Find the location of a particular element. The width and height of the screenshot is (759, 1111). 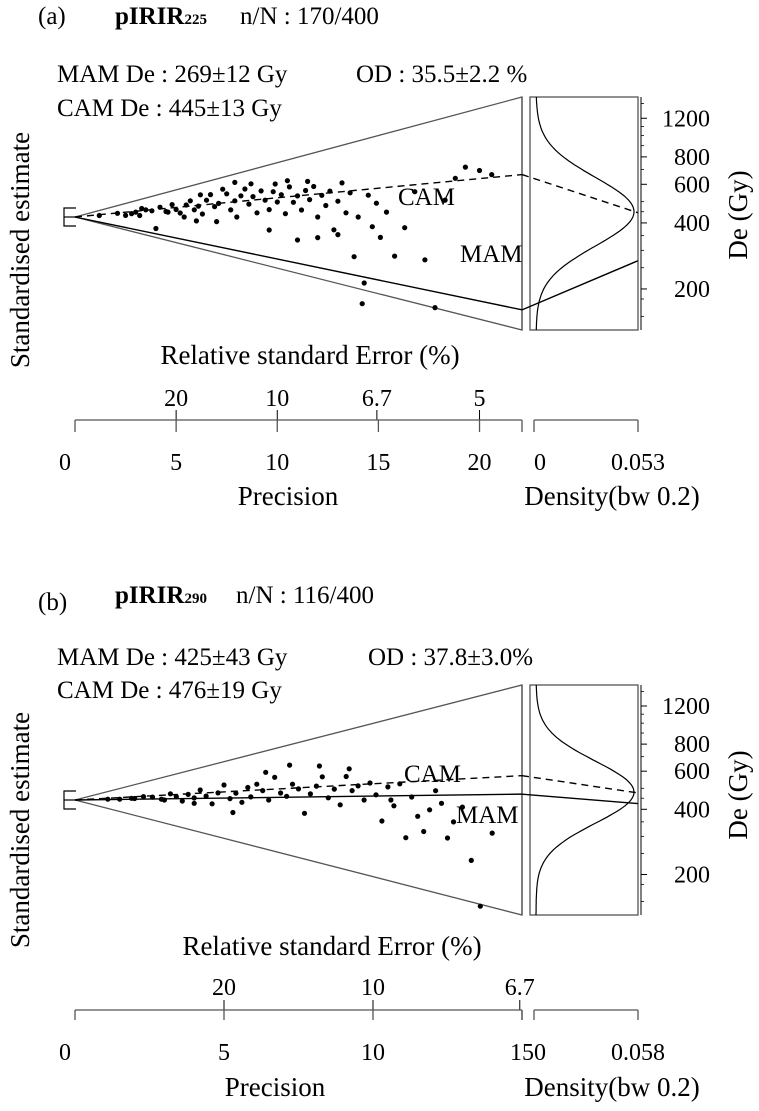

x-tick-label-a: 5 is located at coordinates (176, 463).